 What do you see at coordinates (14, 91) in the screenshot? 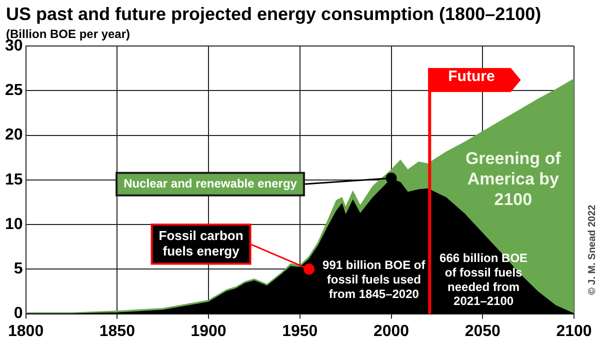
I see `y-tick-label: 25` at bounding box center [14, 91].